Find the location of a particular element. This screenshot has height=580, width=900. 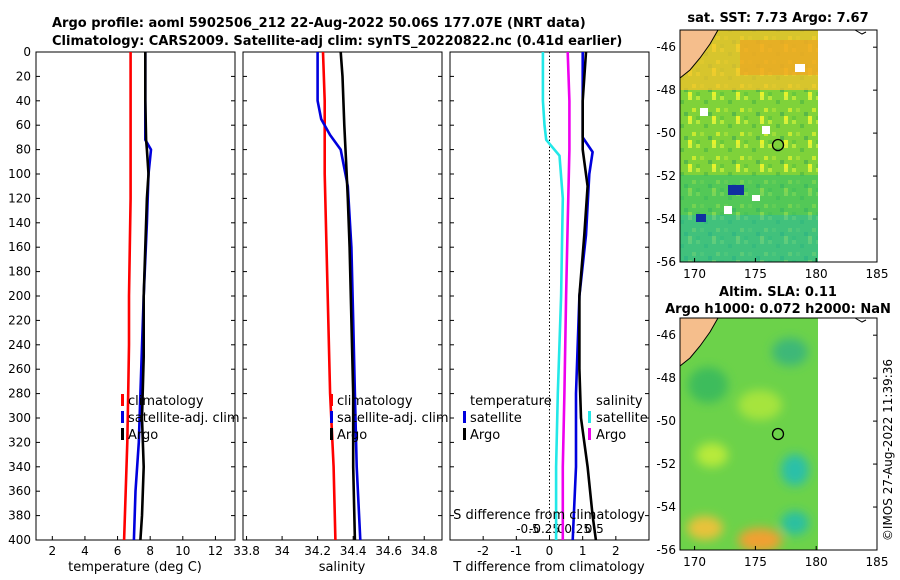

x-top-tick-label: -0.25 is located at coordinates (544, 529).